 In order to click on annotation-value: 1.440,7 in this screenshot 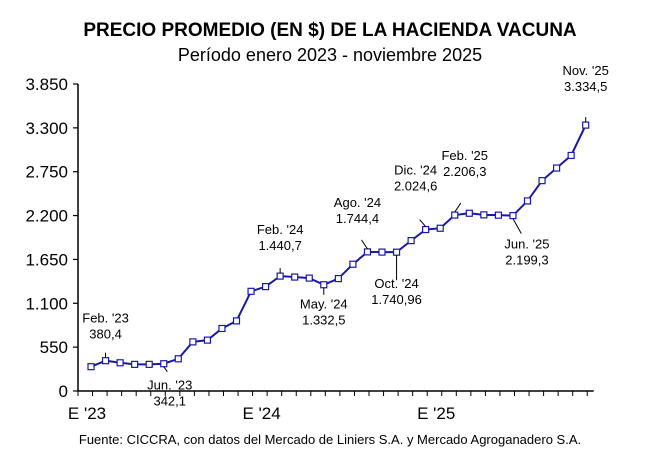, I will do `click(279, 245)`.